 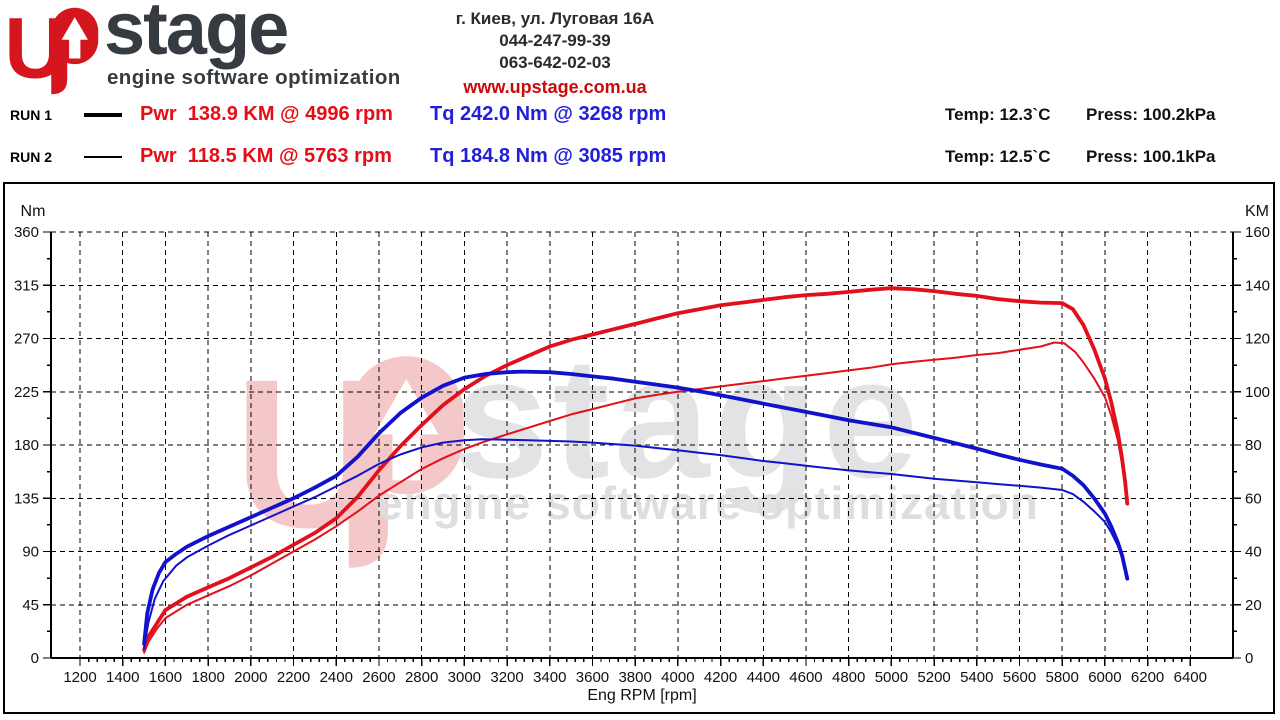 I want to click on svg-text: 5400, so click(x=976, y=677).